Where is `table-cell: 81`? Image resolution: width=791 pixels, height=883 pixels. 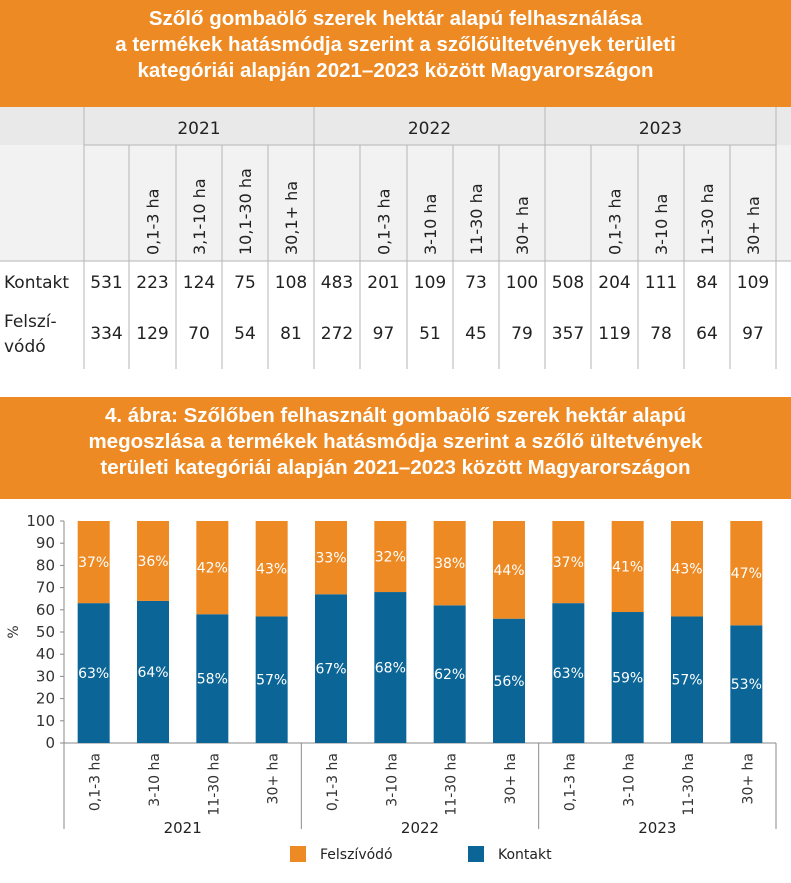 table-cell: 81 is located at coordinates (291, 334).